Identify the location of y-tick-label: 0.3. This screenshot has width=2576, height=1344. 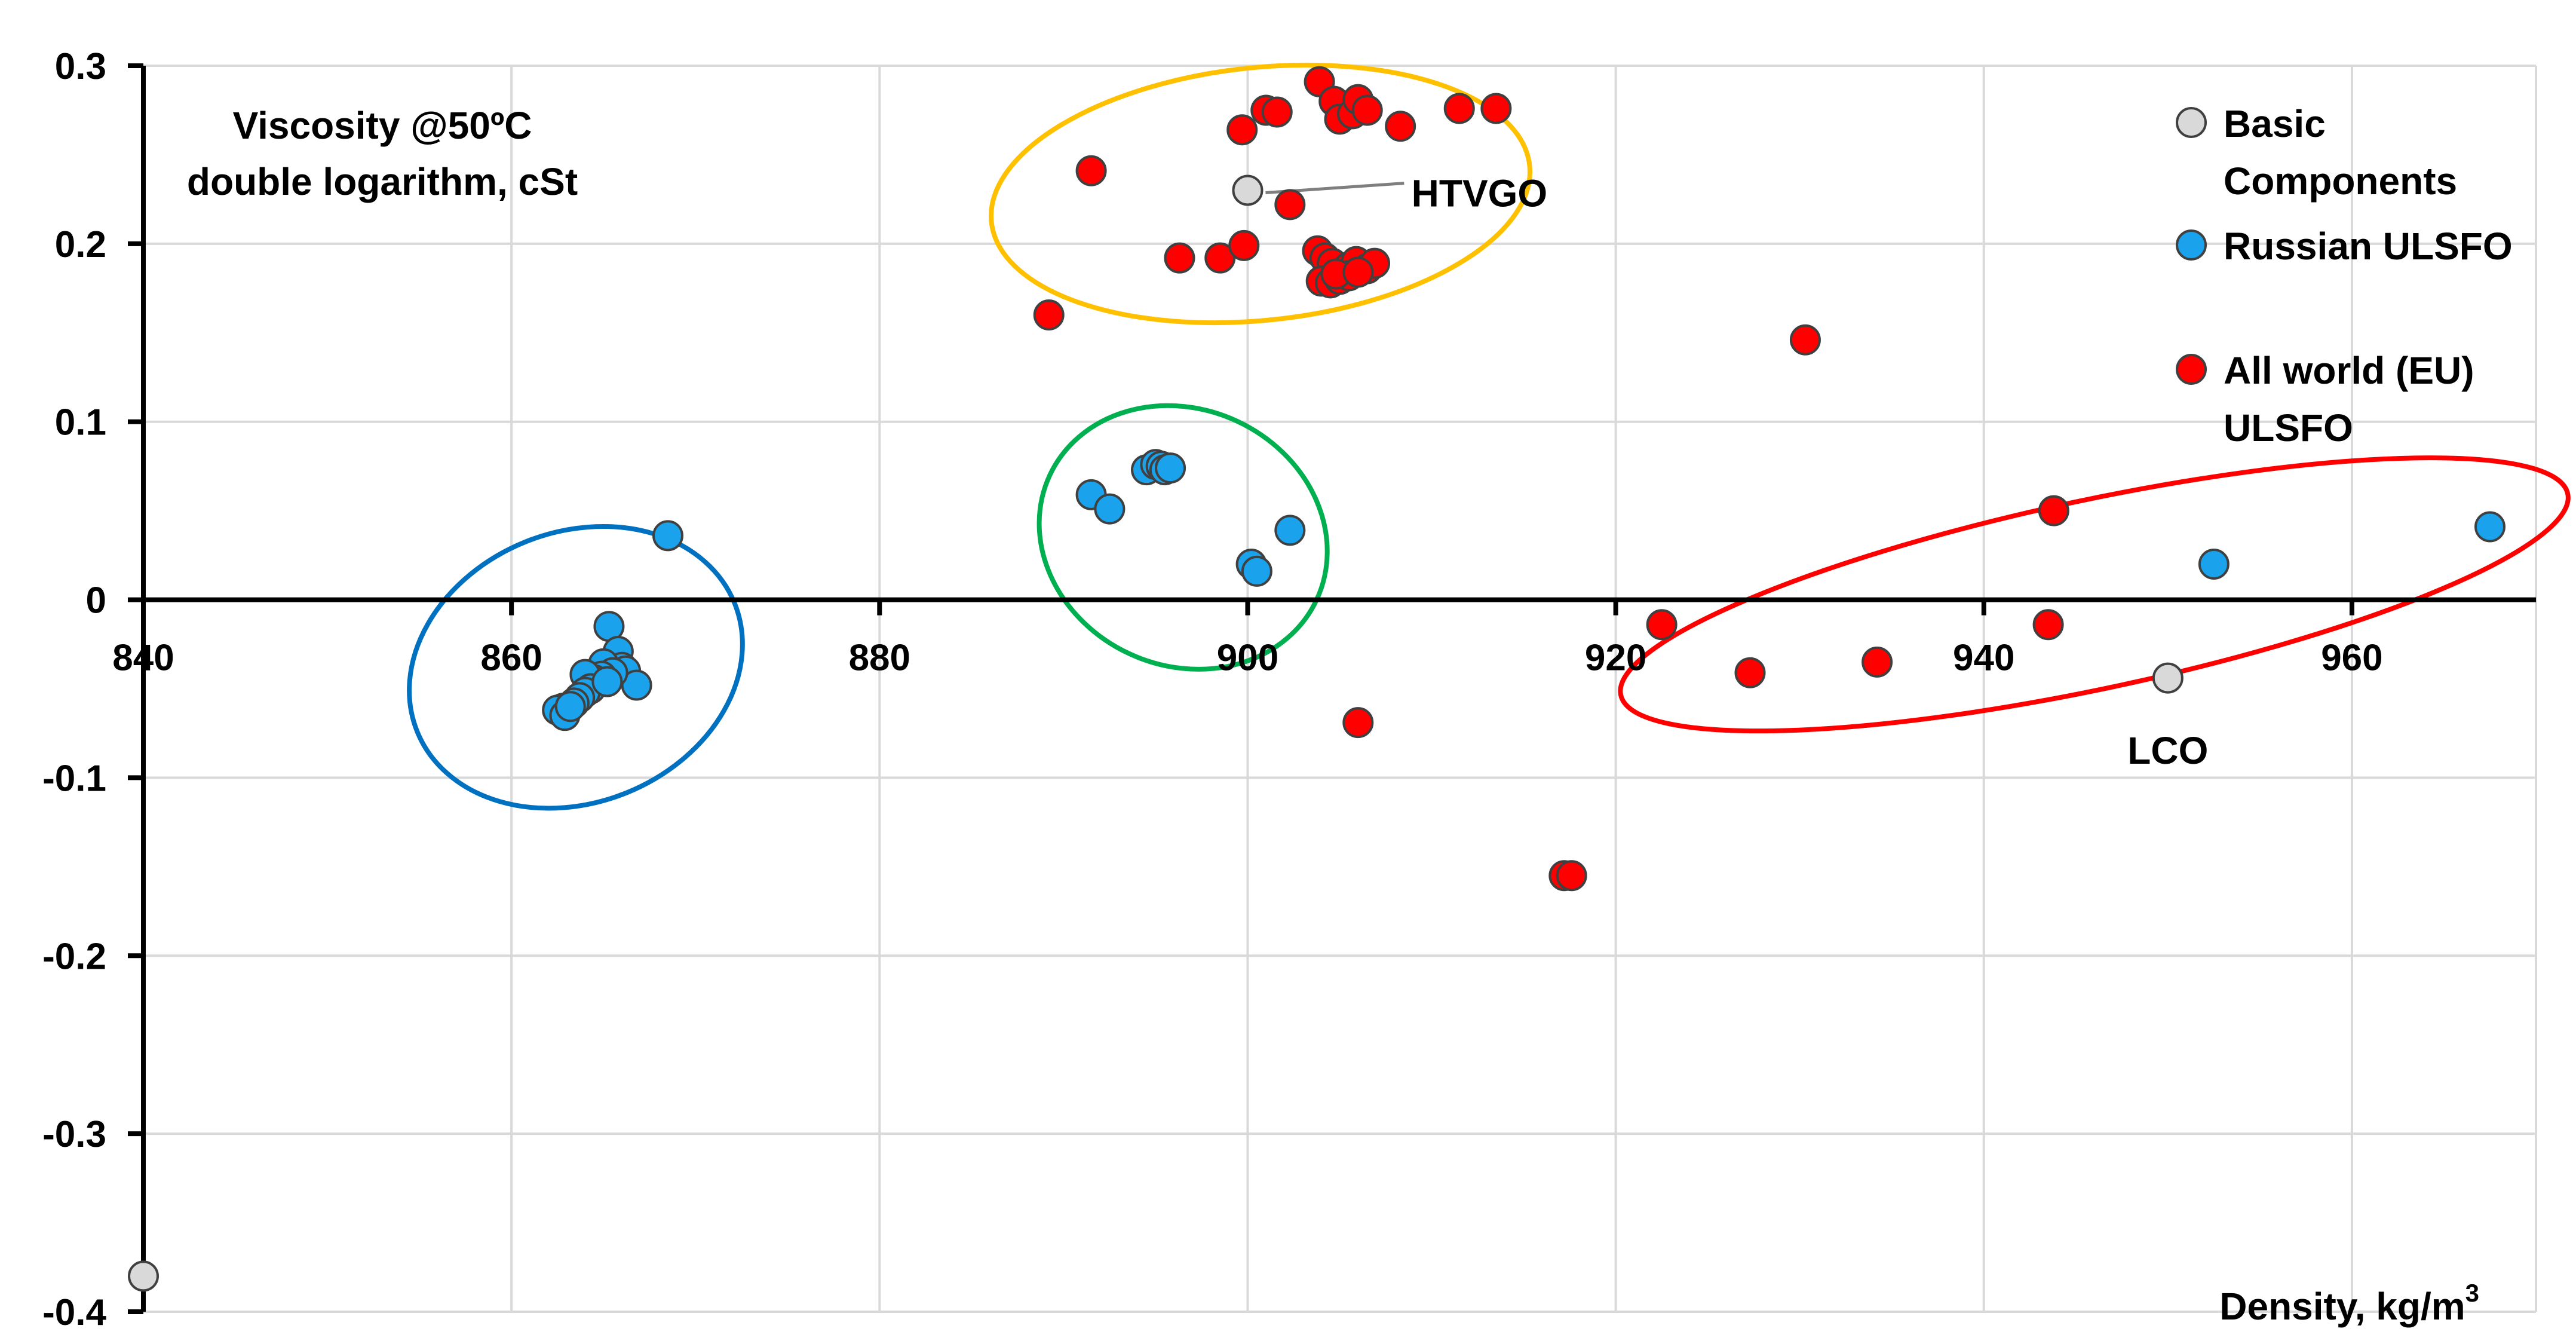
(80, 66).